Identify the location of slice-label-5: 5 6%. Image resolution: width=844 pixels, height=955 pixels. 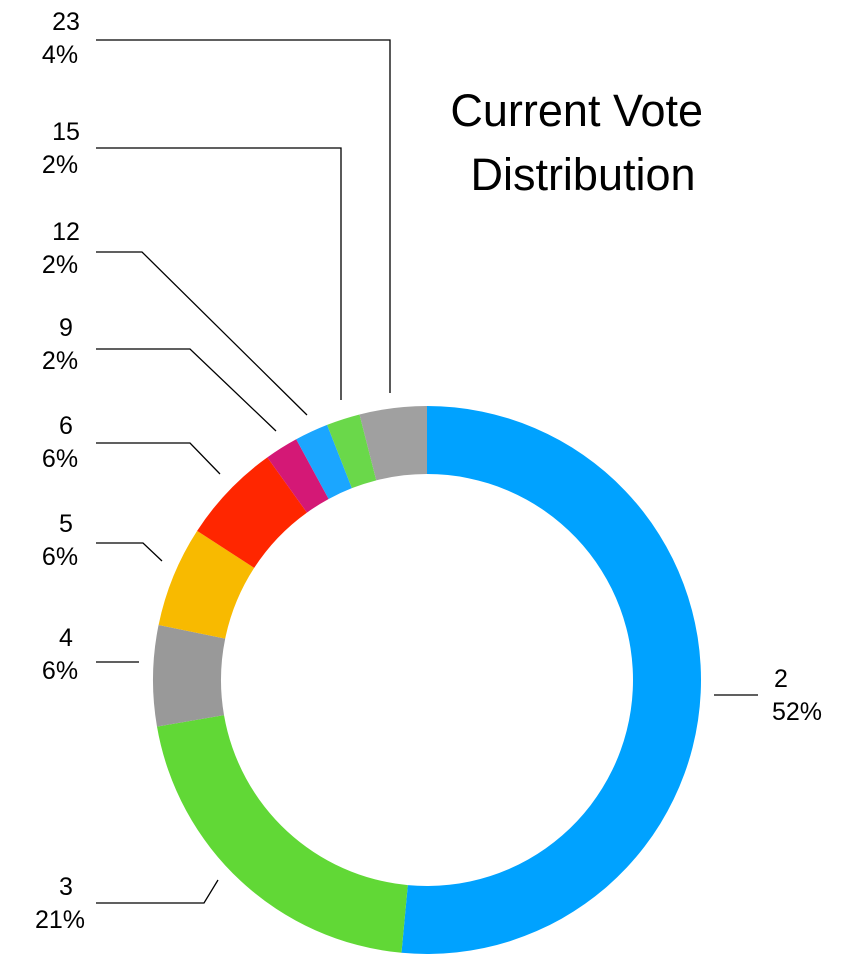
(60, 540).